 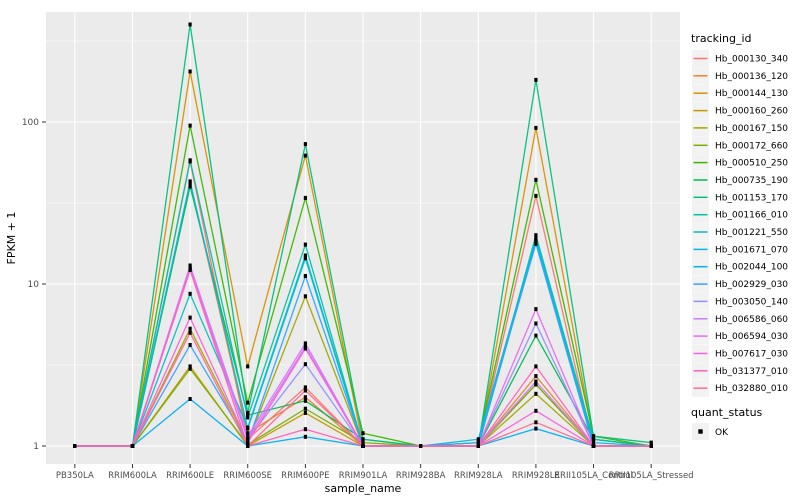 I want to click on legend-entry: Hb_000172_660, so click(x=740, y=145).